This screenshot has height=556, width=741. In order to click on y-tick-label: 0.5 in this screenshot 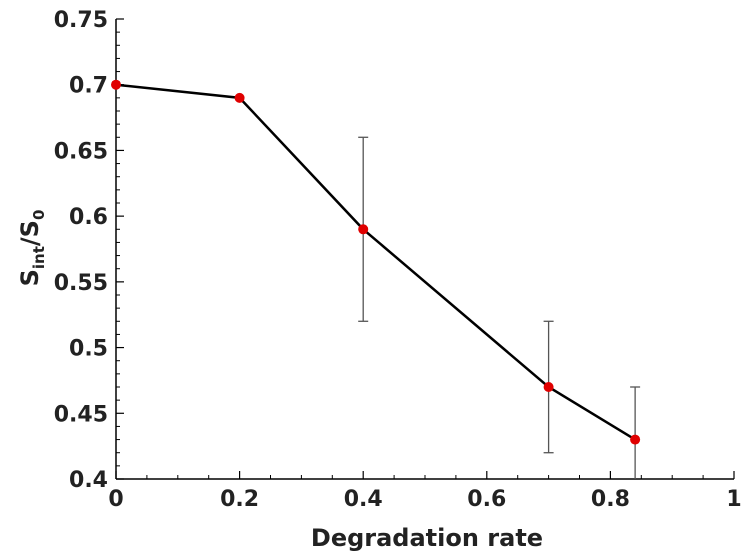, I will do `click(88, 349)`.